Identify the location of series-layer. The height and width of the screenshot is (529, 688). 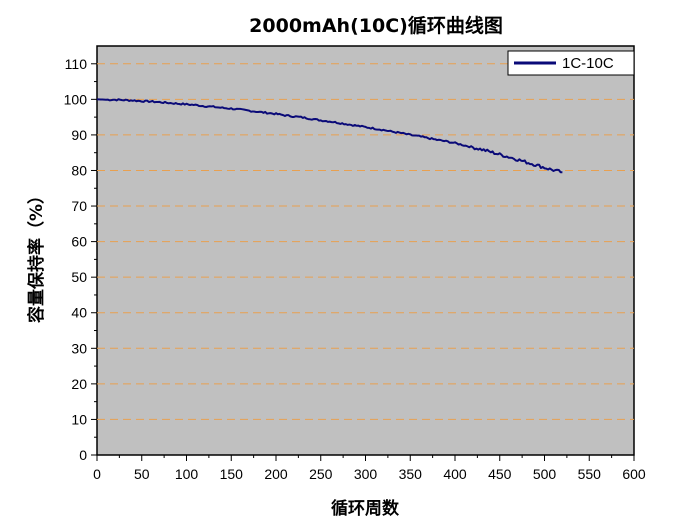
(329, 136).